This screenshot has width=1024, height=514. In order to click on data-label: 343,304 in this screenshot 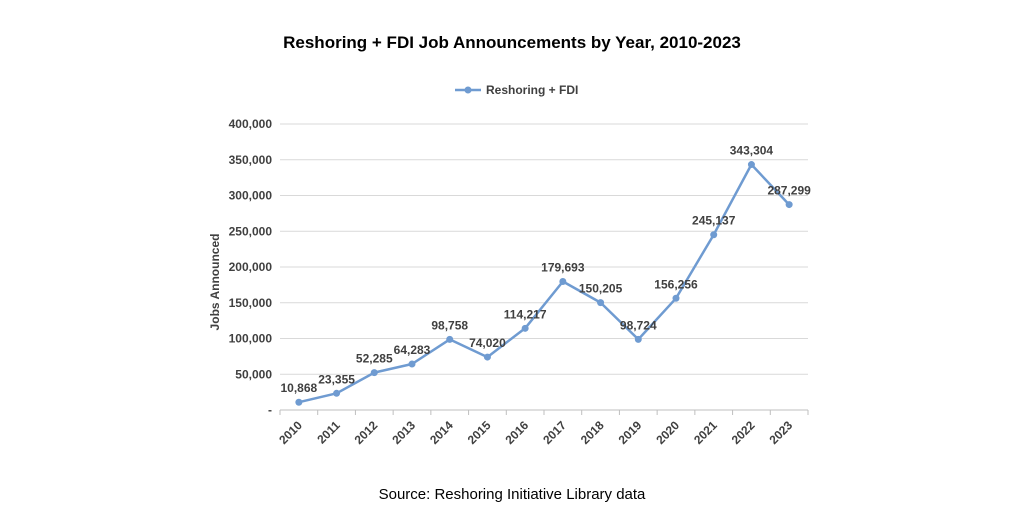, I will do `click(752, 151)`.